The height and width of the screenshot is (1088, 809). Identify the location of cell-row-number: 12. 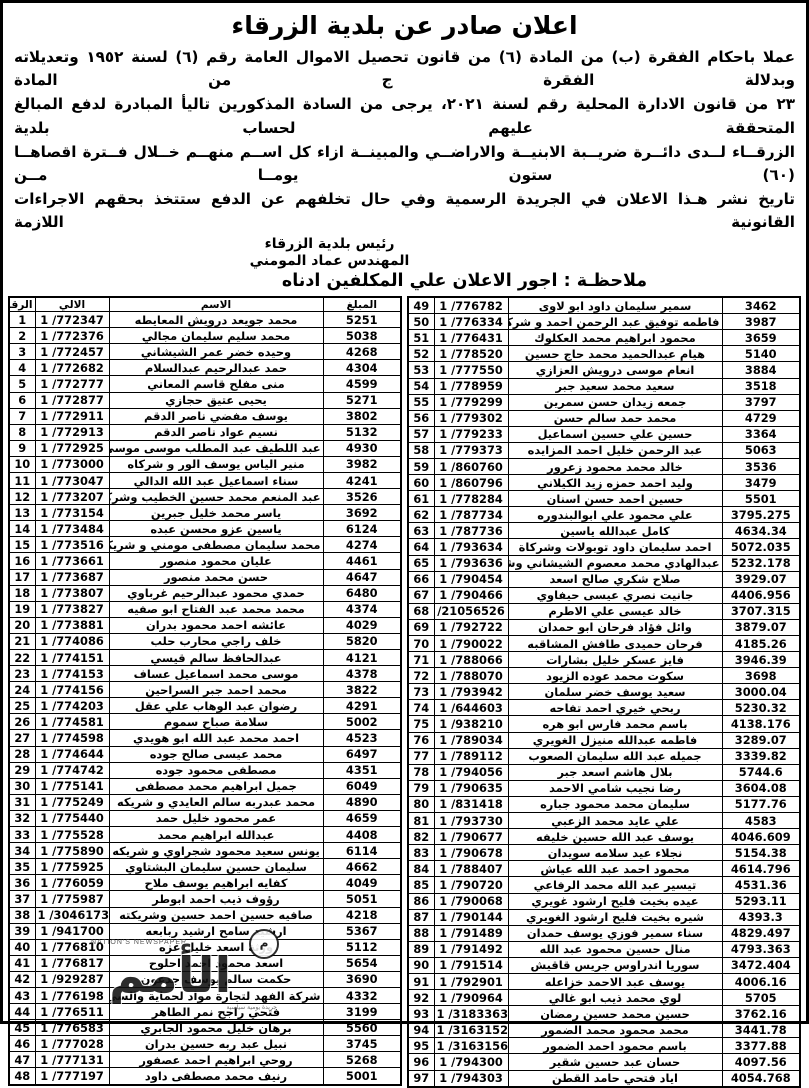
(22, 497).